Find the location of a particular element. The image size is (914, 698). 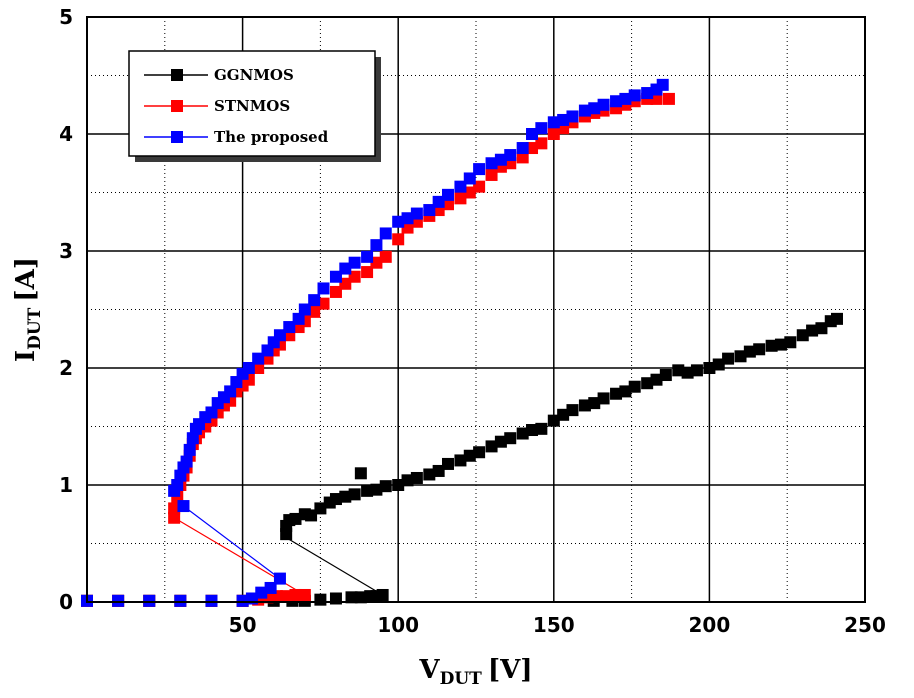

x-axis-label-unit: [V] is located at coordinates (510, 670).